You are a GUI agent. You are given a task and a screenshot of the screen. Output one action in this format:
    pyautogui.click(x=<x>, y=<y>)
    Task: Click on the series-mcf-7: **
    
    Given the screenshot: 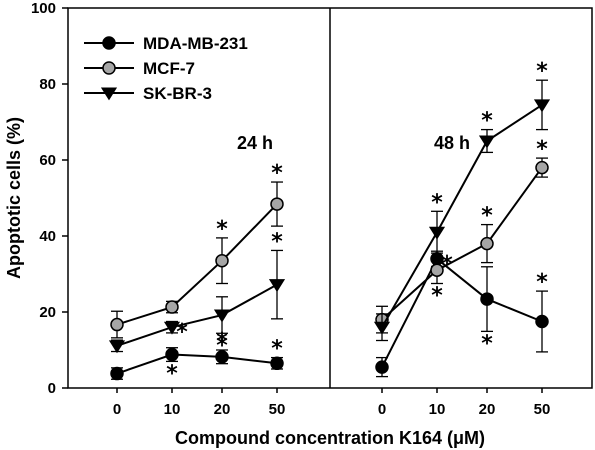 What is the action you would take?
    pyautogui.click(x=197, y=250)
    